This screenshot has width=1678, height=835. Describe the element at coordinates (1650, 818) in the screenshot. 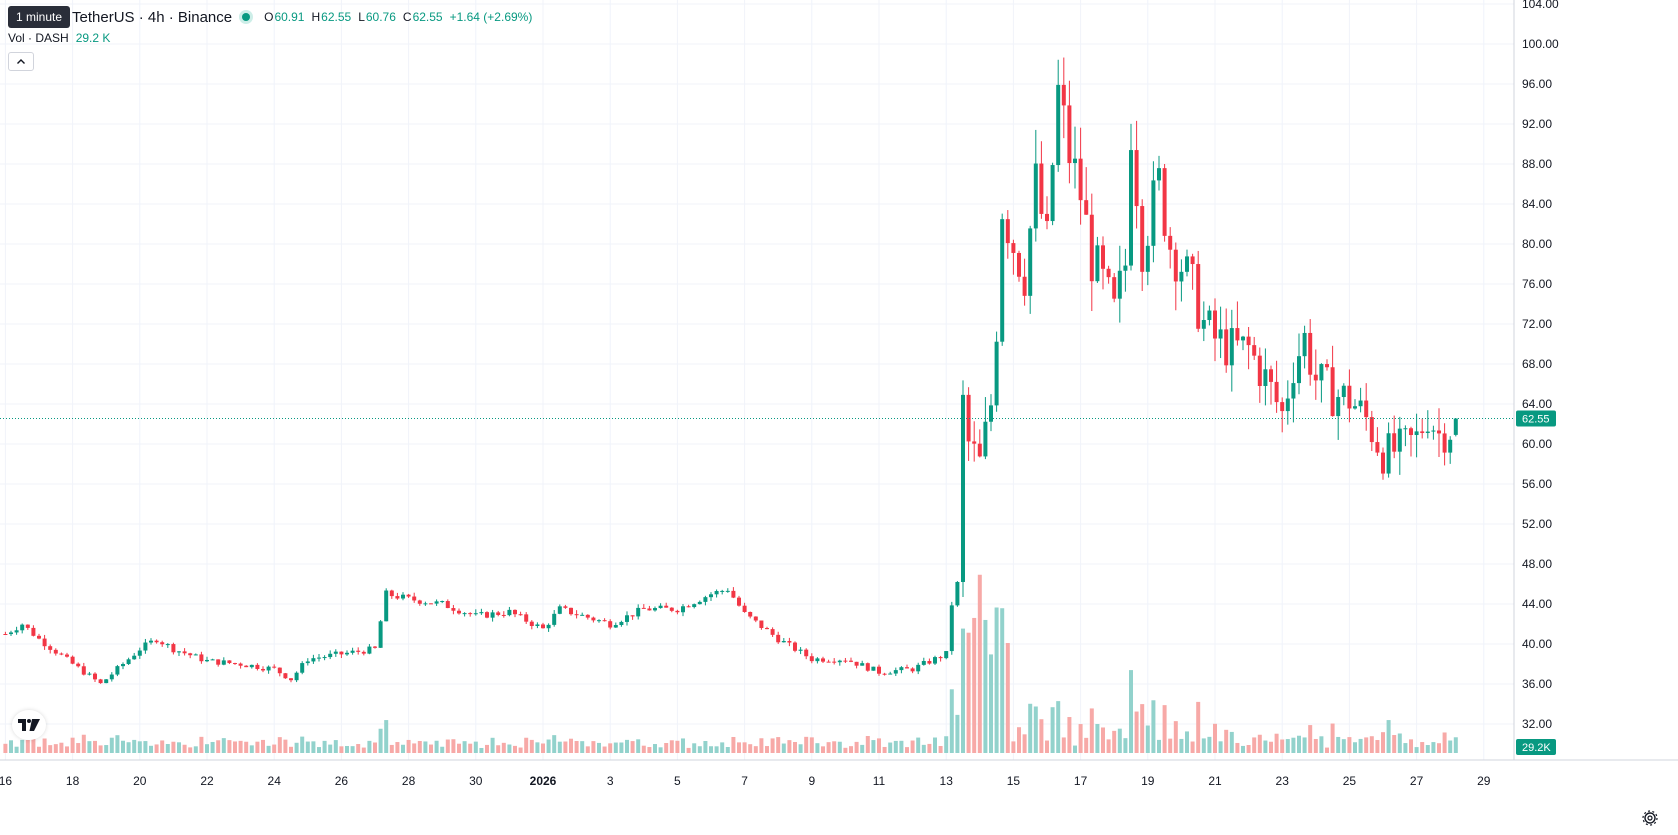

I see `gear-icon` at that location.